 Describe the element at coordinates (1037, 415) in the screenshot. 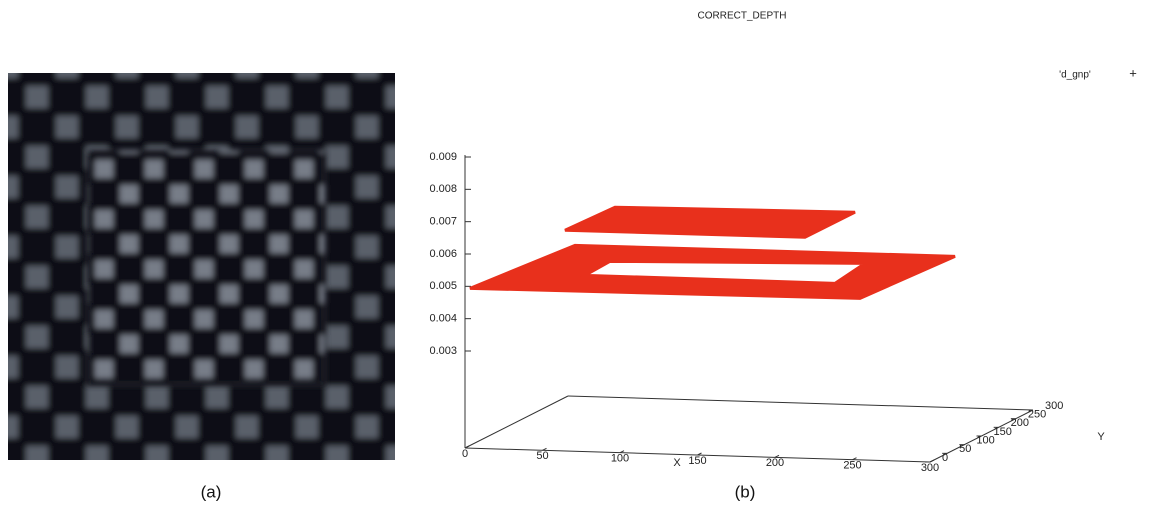

I see `y-tick-label: 250` at that location.